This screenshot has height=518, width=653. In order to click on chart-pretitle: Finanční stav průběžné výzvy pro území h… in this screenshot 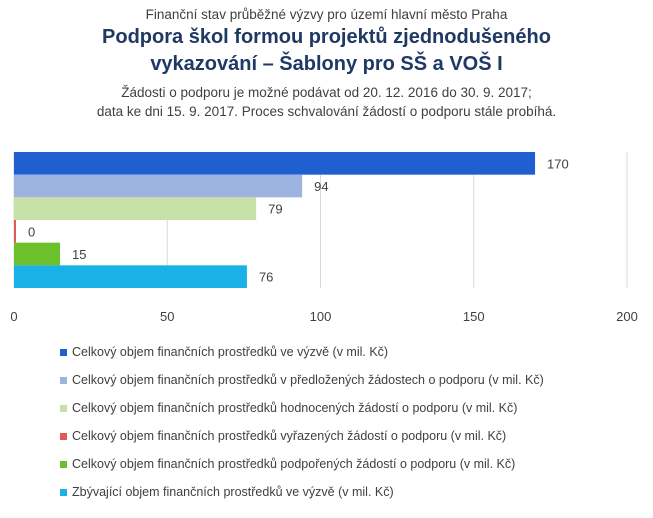, I will do `click(326, 14)`.